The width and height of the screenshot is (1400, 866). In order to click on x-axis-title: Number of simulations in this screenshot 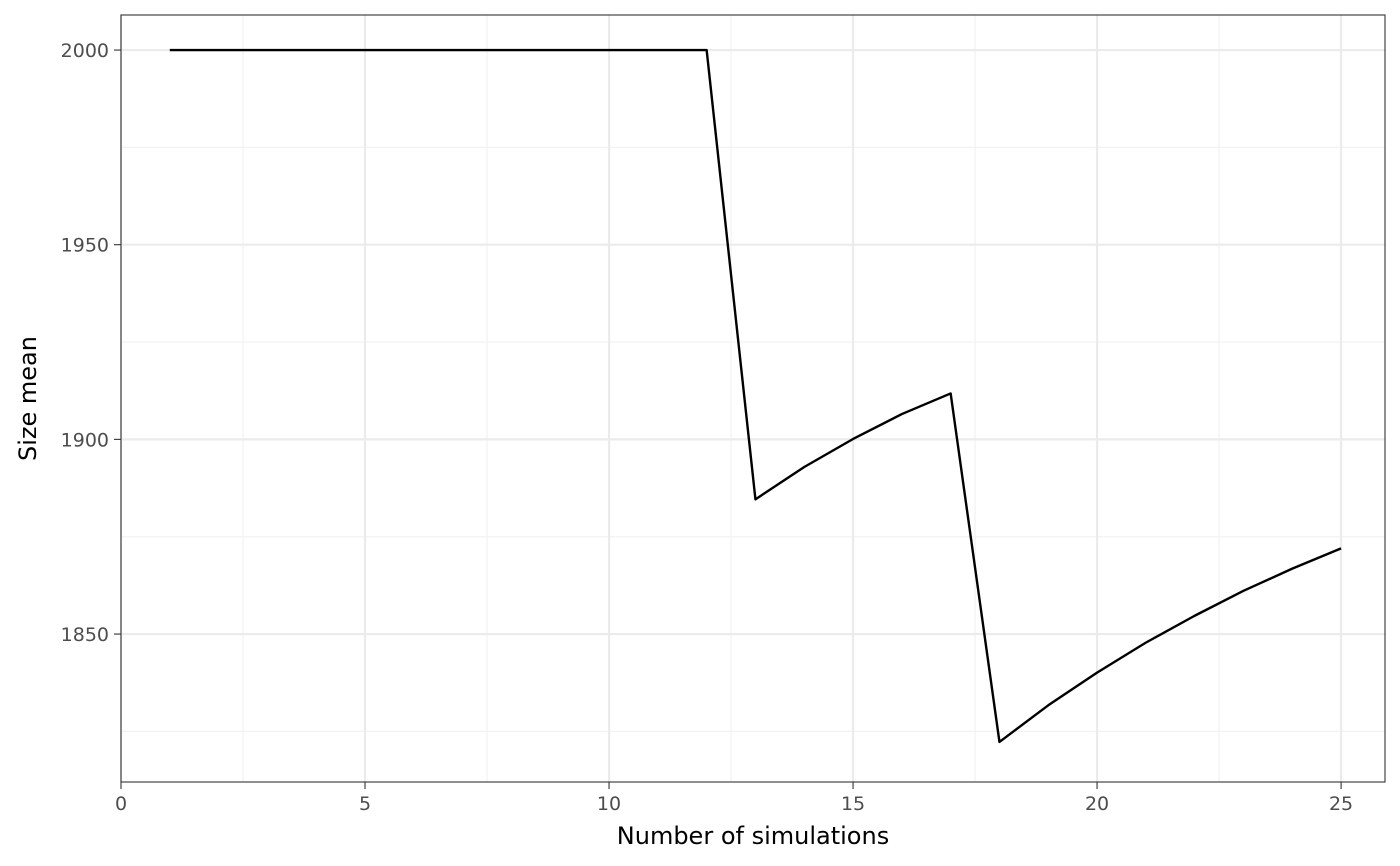, I will do `click(753, 836)`.